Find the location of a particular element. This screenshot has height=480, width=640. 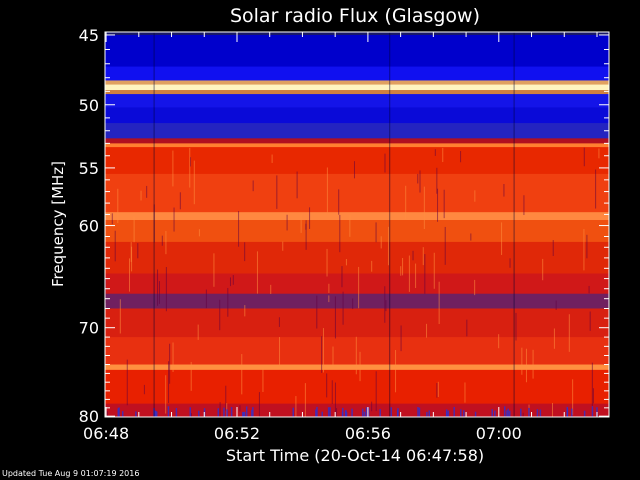

x-tick-label-2: 06:56 is located at coordinates (368, 433).